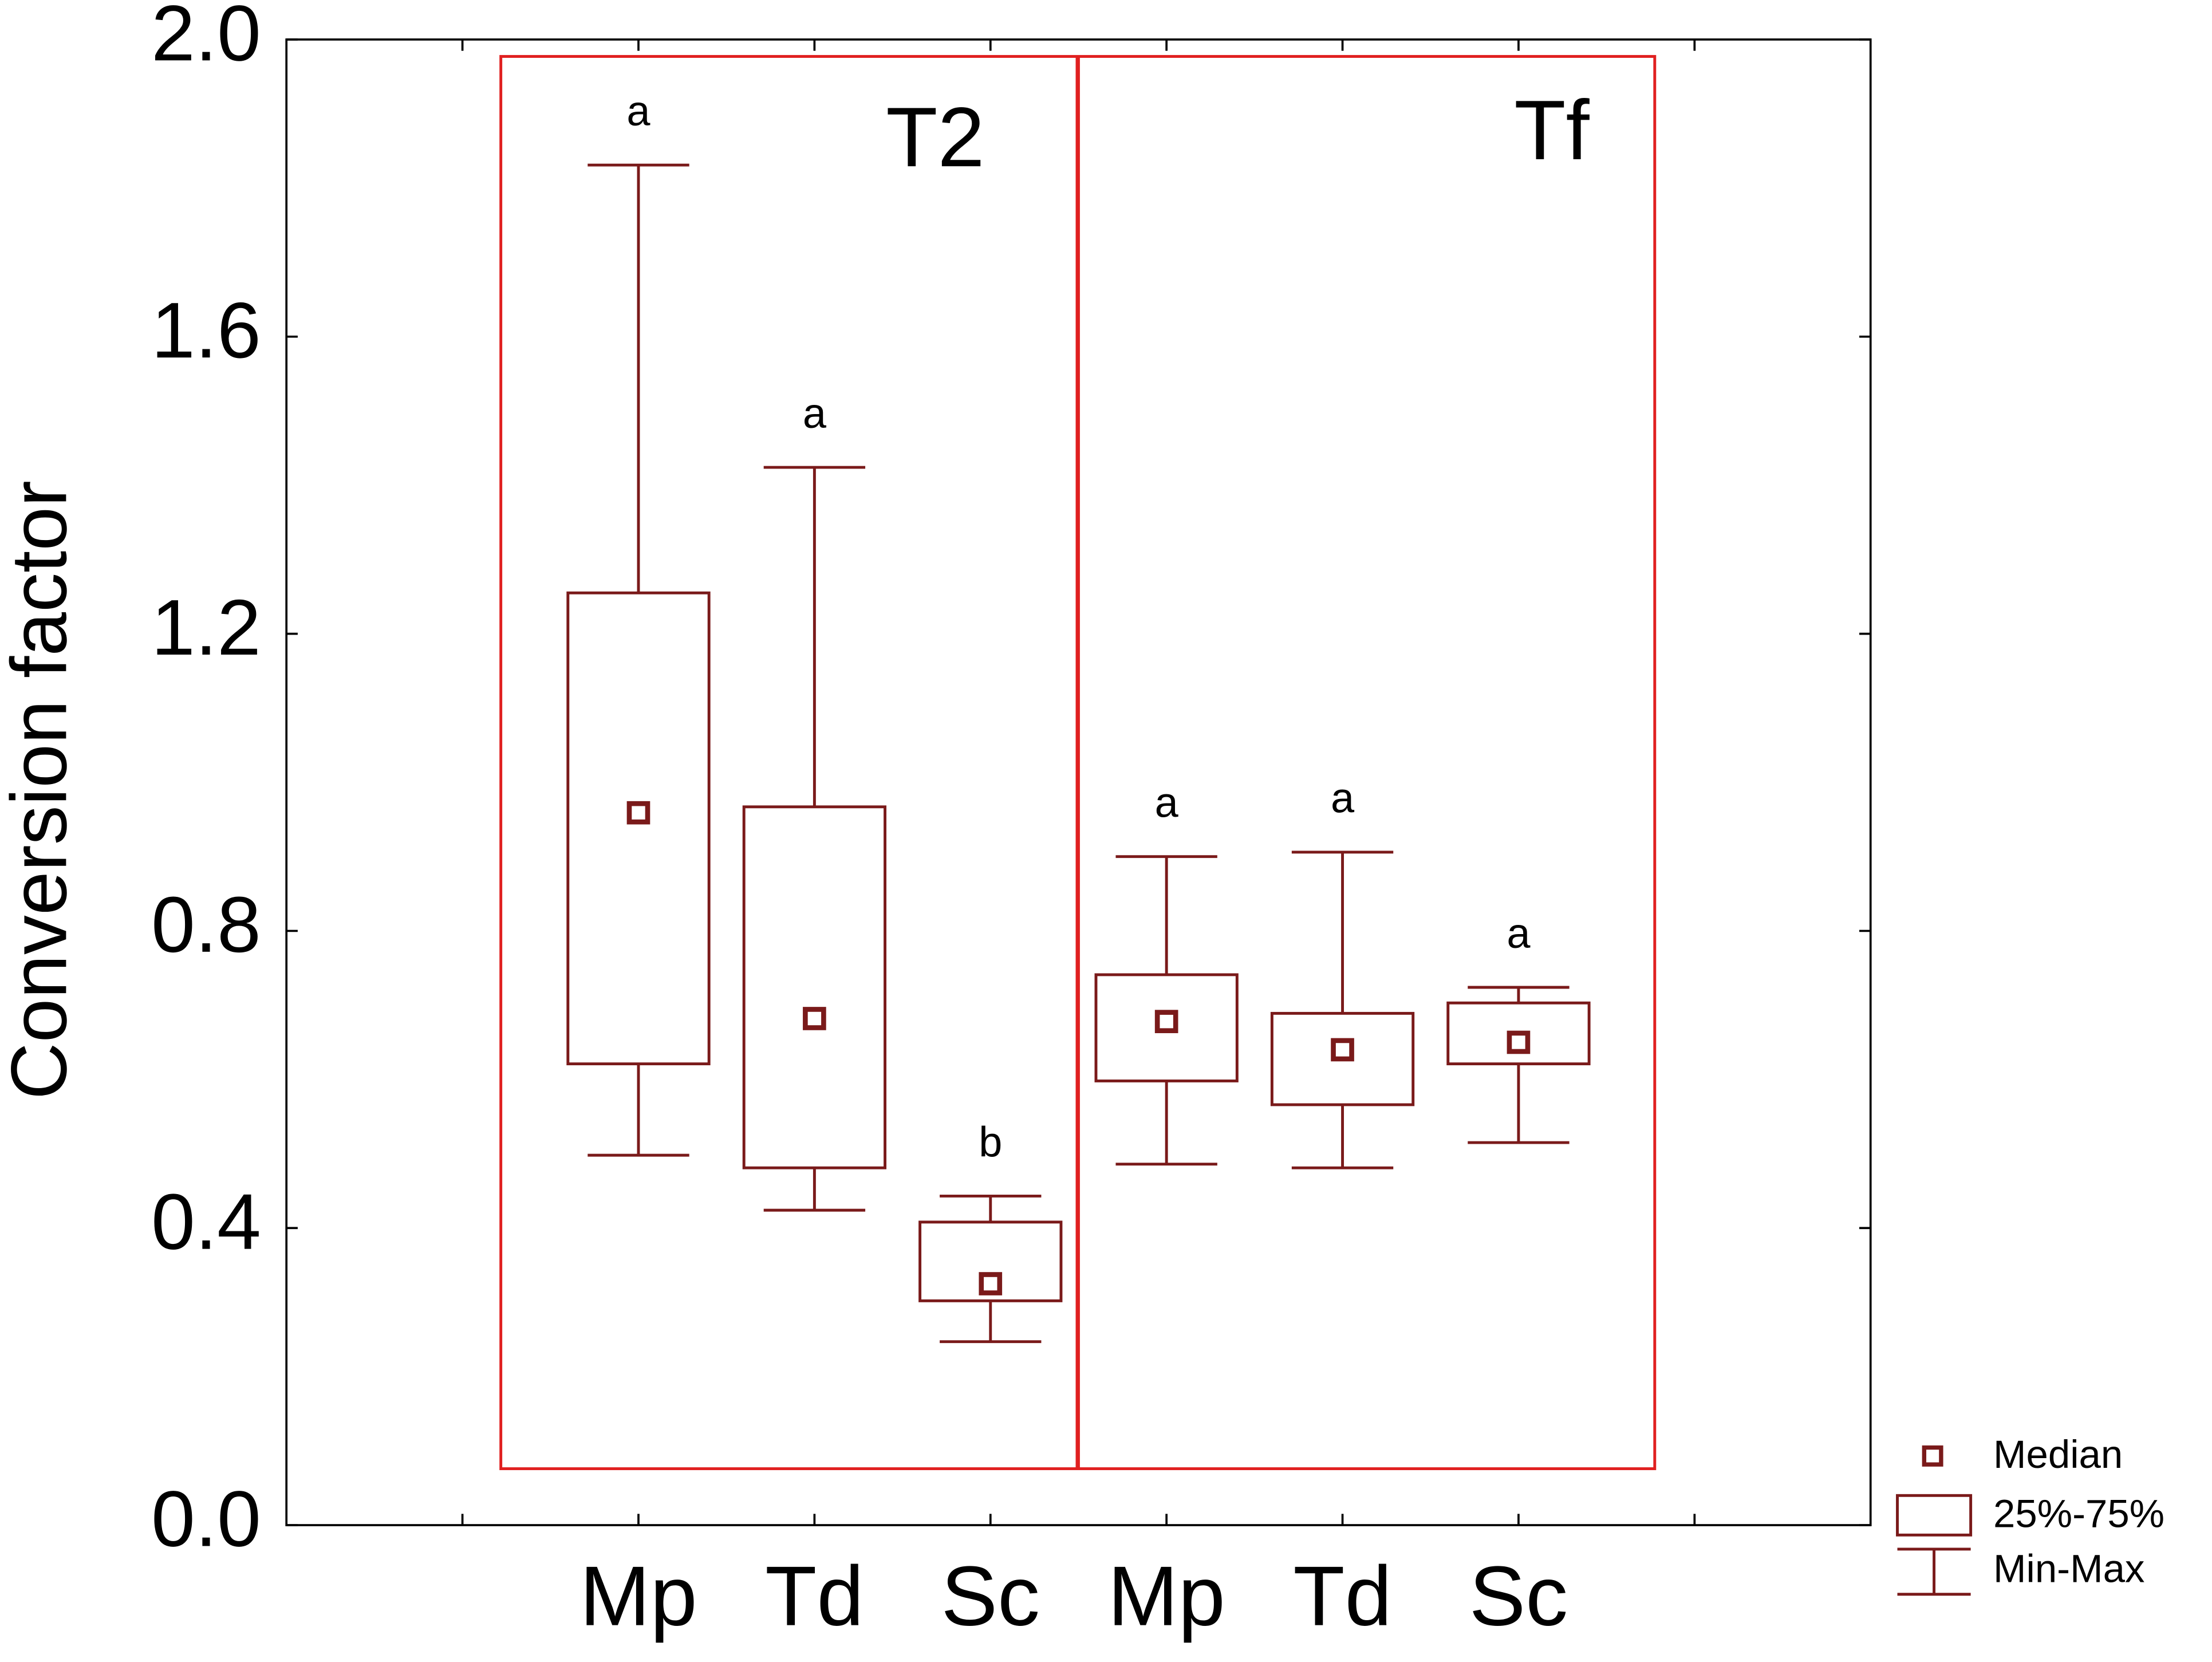 This screenshot has height=1662, width=2212. I want to click on group-label: T2, so click(935, 137).